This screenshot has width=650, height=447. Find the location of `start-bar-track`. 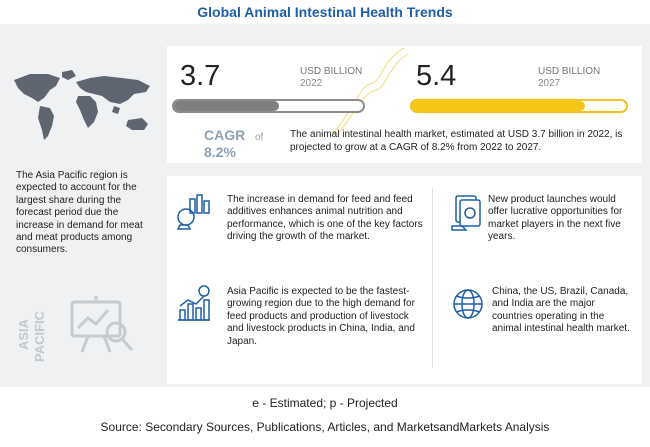

start-bar-track is located at coordinates (268, 106).